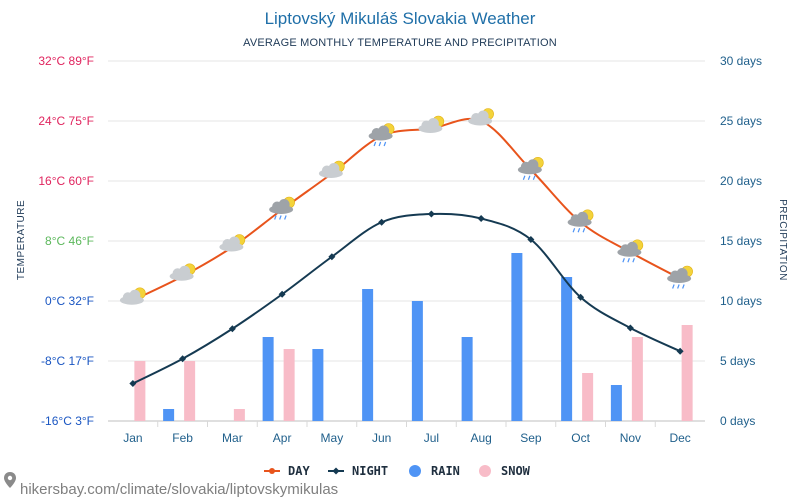  Describe the element at coordinates (741, 61) in the screenshot. I see `right-tick-label: 30 days` at that location.